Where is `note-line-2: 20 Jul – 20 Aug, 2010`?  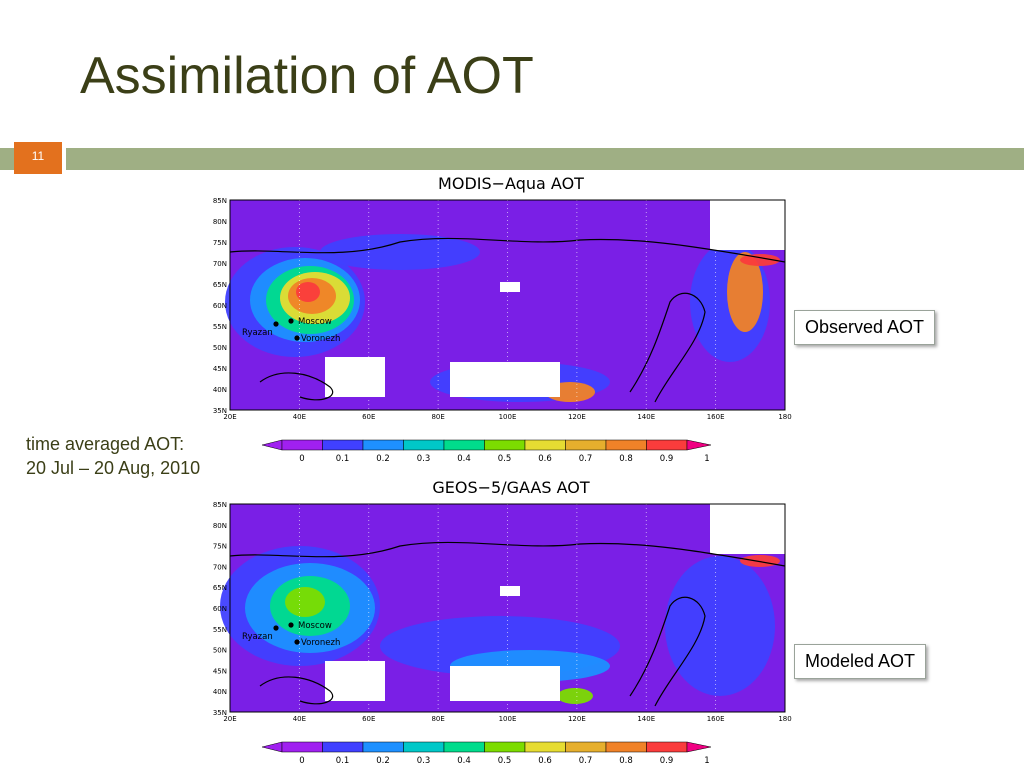 note-line-2: 20 Jul – 20 Aug, 2010 is located at coordinates (113, 468).